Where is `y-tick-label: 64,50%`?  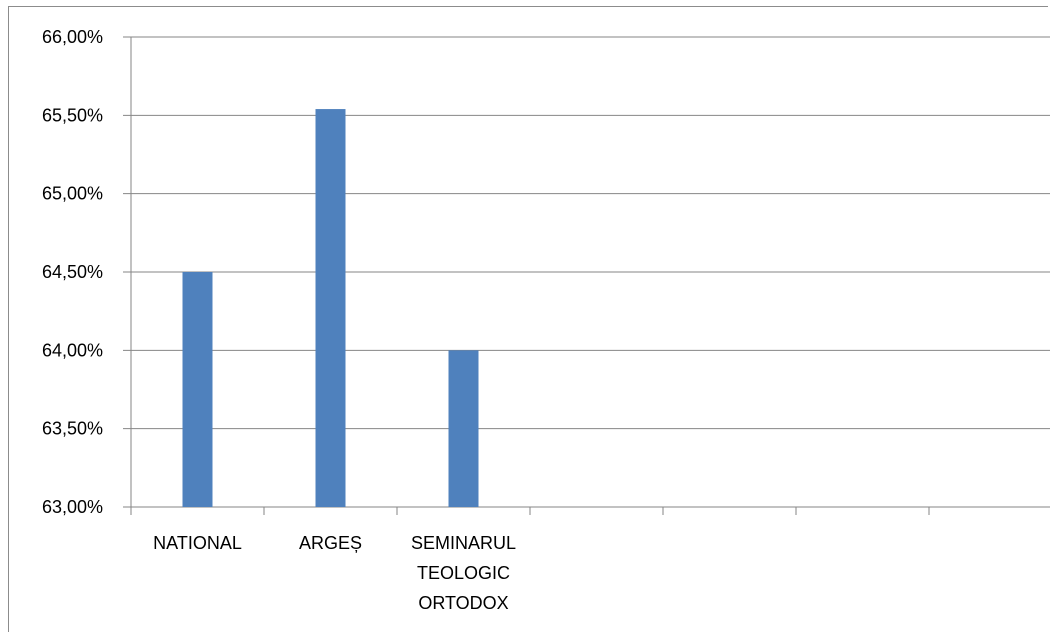 y-tick-label: 64,50% is located at coordinates (72, 272).